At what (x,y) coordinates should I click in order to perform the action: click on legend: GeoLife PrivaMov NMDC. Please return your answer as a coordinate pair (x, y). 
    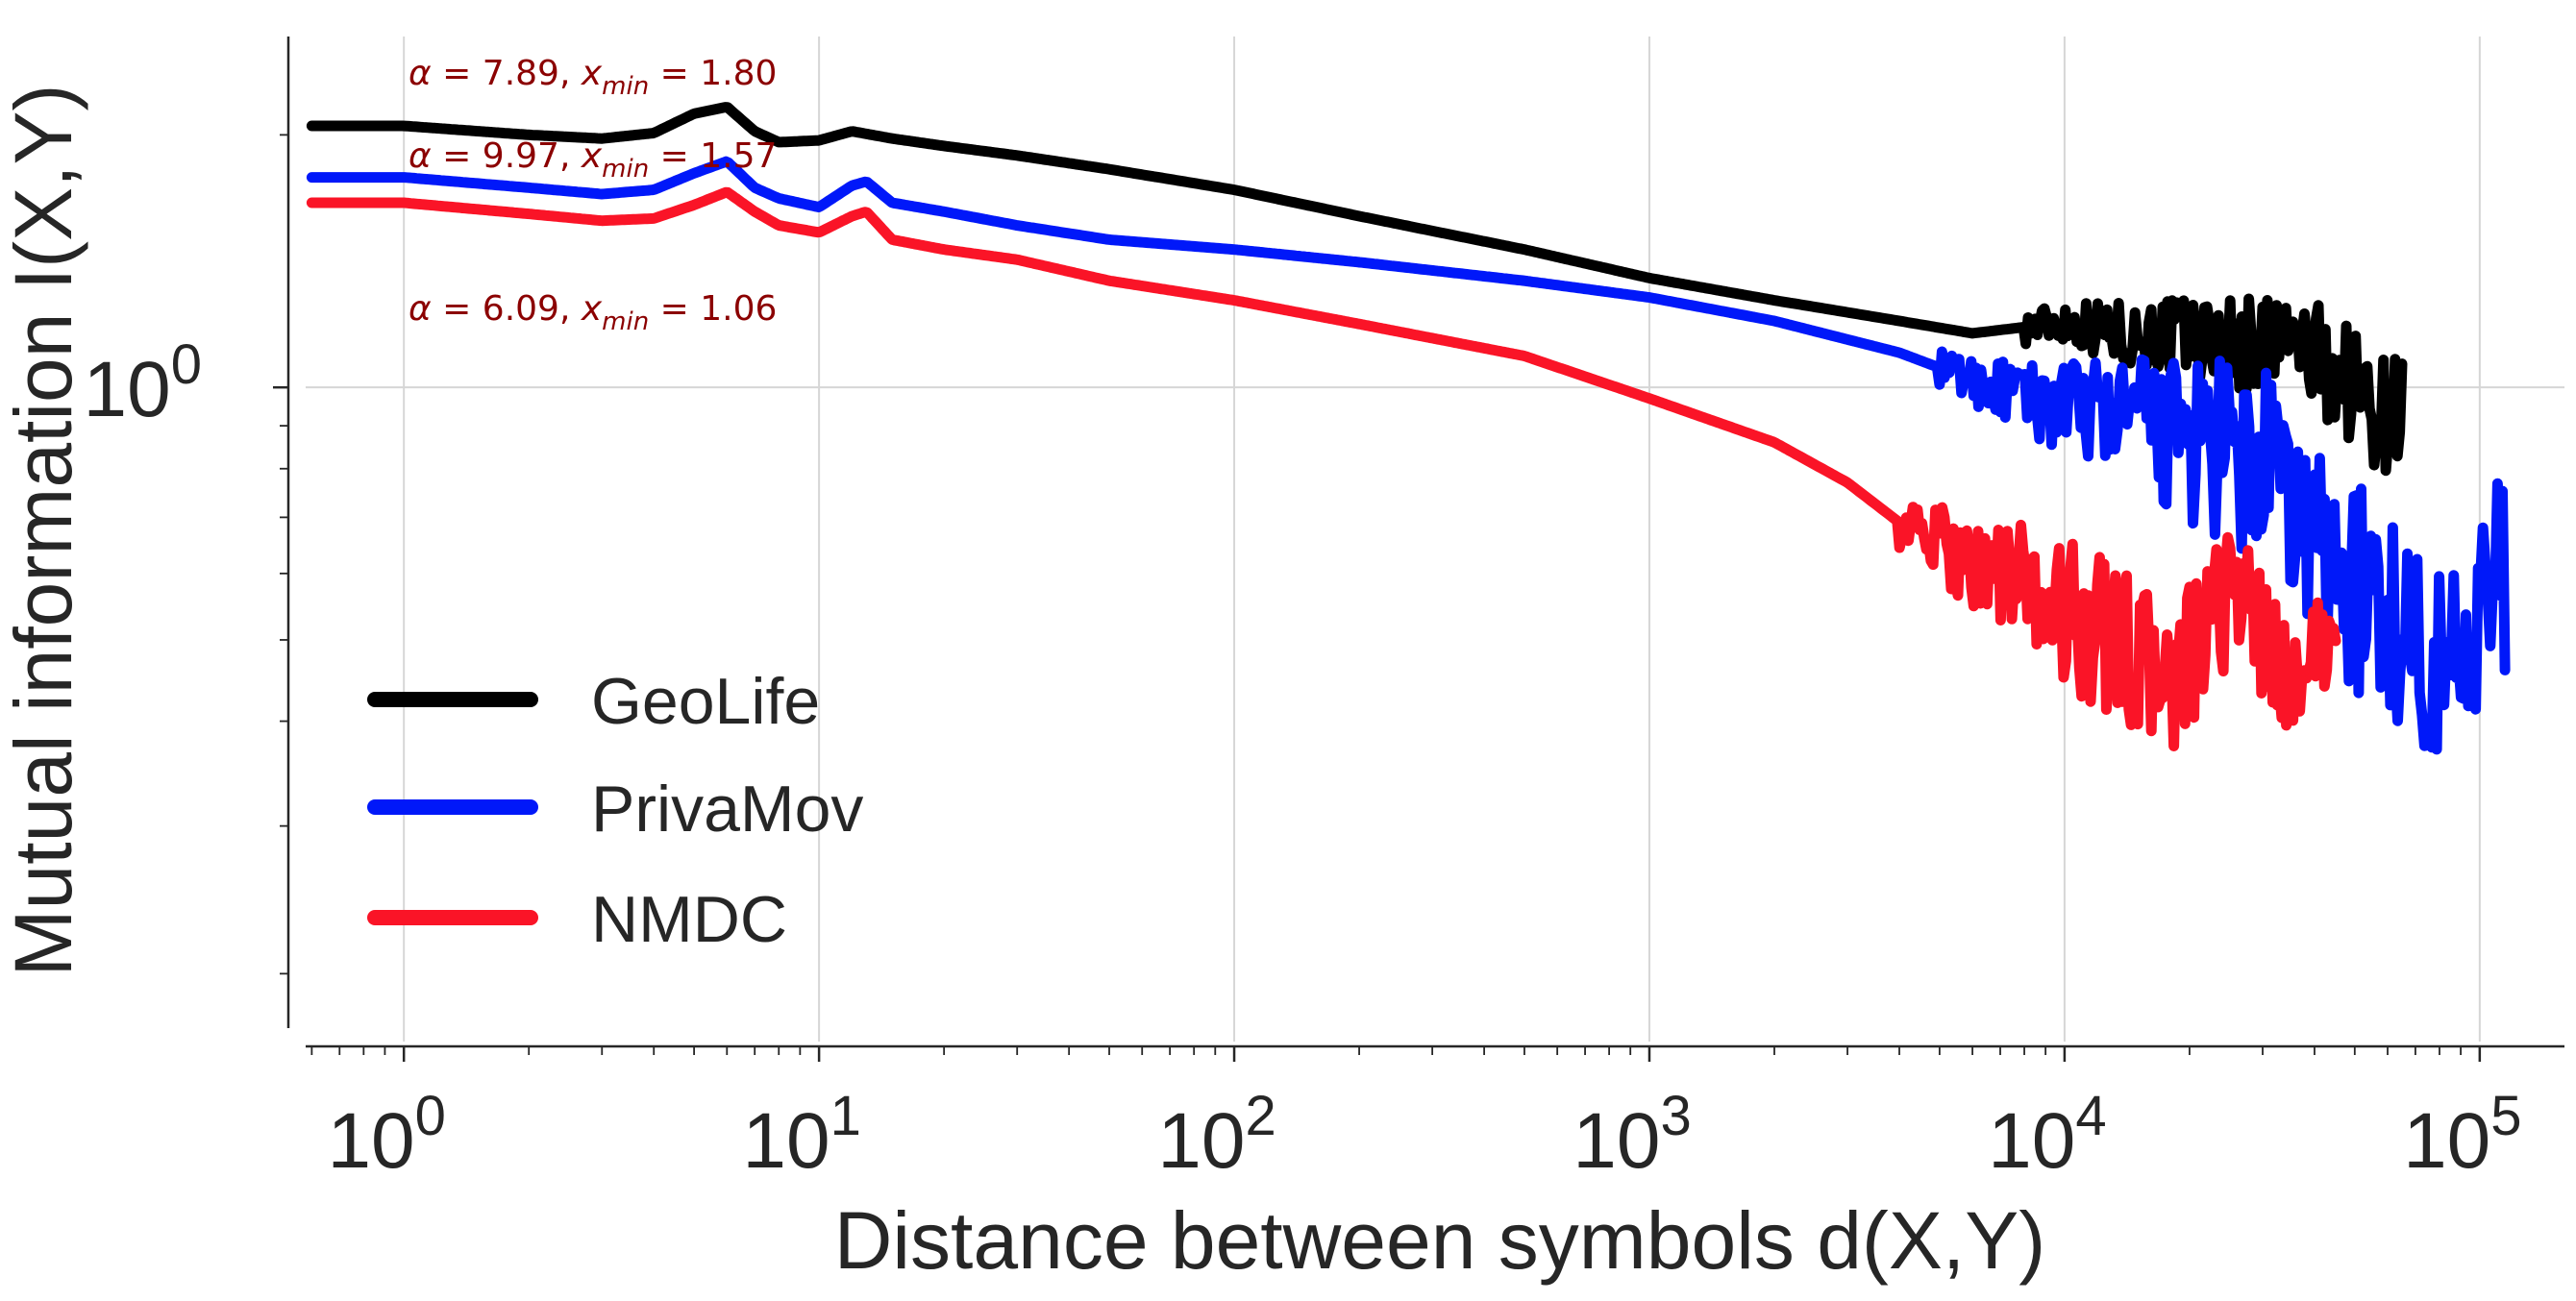
    Looking at the image, I should click on (615, 810).